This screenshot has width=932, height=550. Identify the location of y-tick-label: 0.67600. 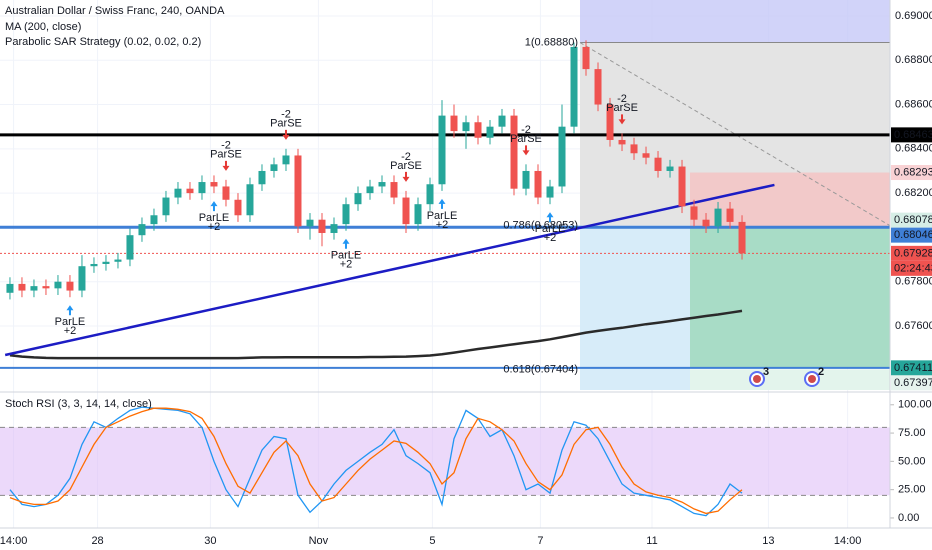
(913, 326).